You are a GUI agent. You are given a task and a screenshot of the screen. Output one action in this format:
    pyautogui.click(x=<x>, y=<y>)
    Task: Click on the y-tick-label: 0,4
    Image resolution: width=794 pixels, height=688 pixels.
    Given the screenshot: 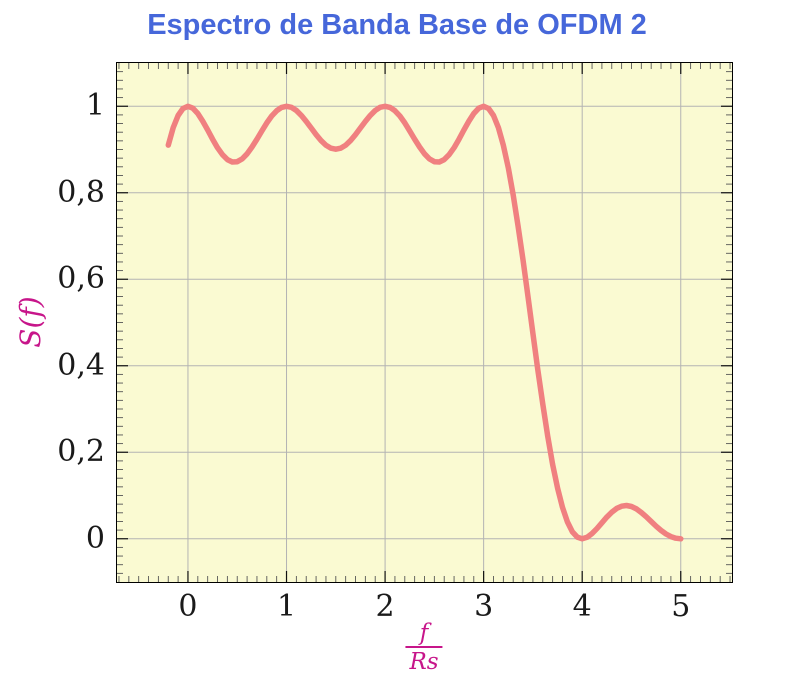 What is the action you would take?
    pyautogui.click(x=81, y=365)
    